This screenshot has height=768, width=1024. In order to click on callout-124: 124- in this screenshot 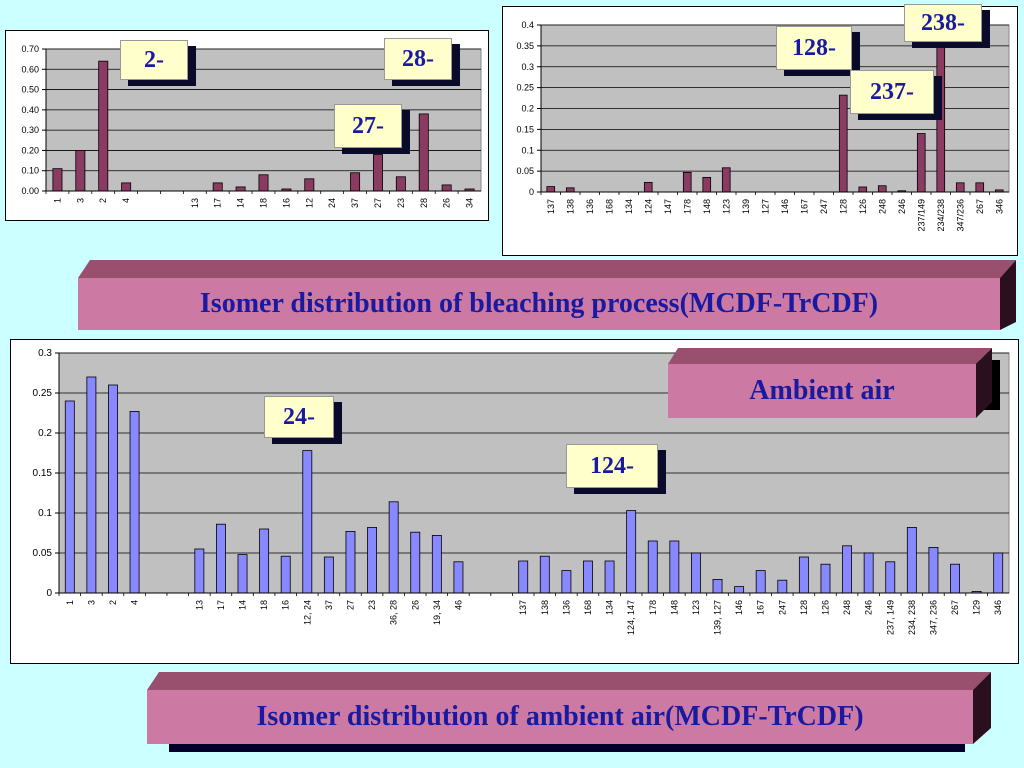, I will do `click(616, 469)`.